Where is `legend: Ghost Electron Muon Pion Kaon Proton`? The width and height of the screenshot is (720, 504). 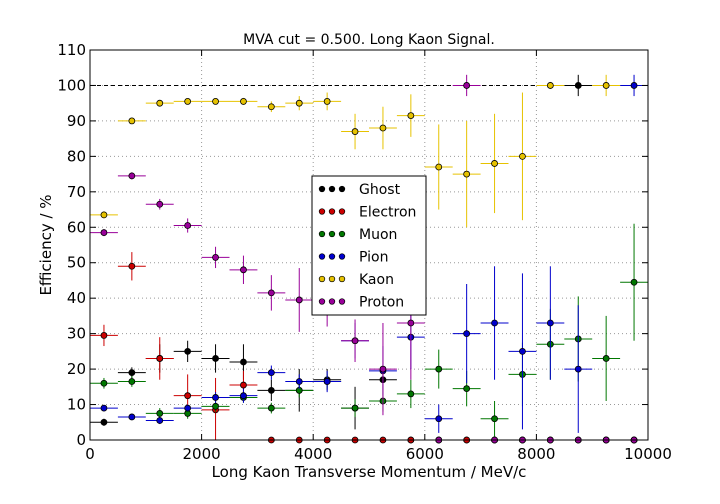 legend: Ghost Electron Muon Pion Kaon Proton is located at coordinates (369, 245).